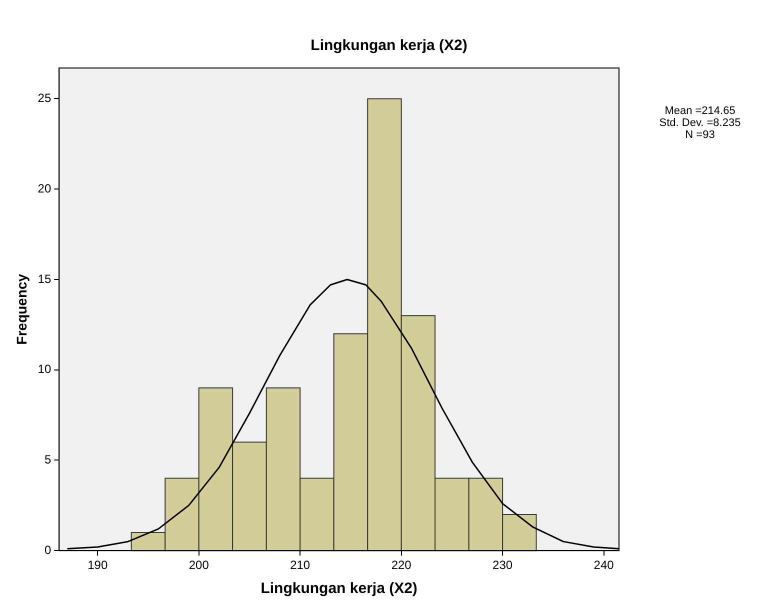  What do you see at coordinates (700, 111) in the screenshot?
I see `text: Mean =214.65` at bounding box center [700, 111].